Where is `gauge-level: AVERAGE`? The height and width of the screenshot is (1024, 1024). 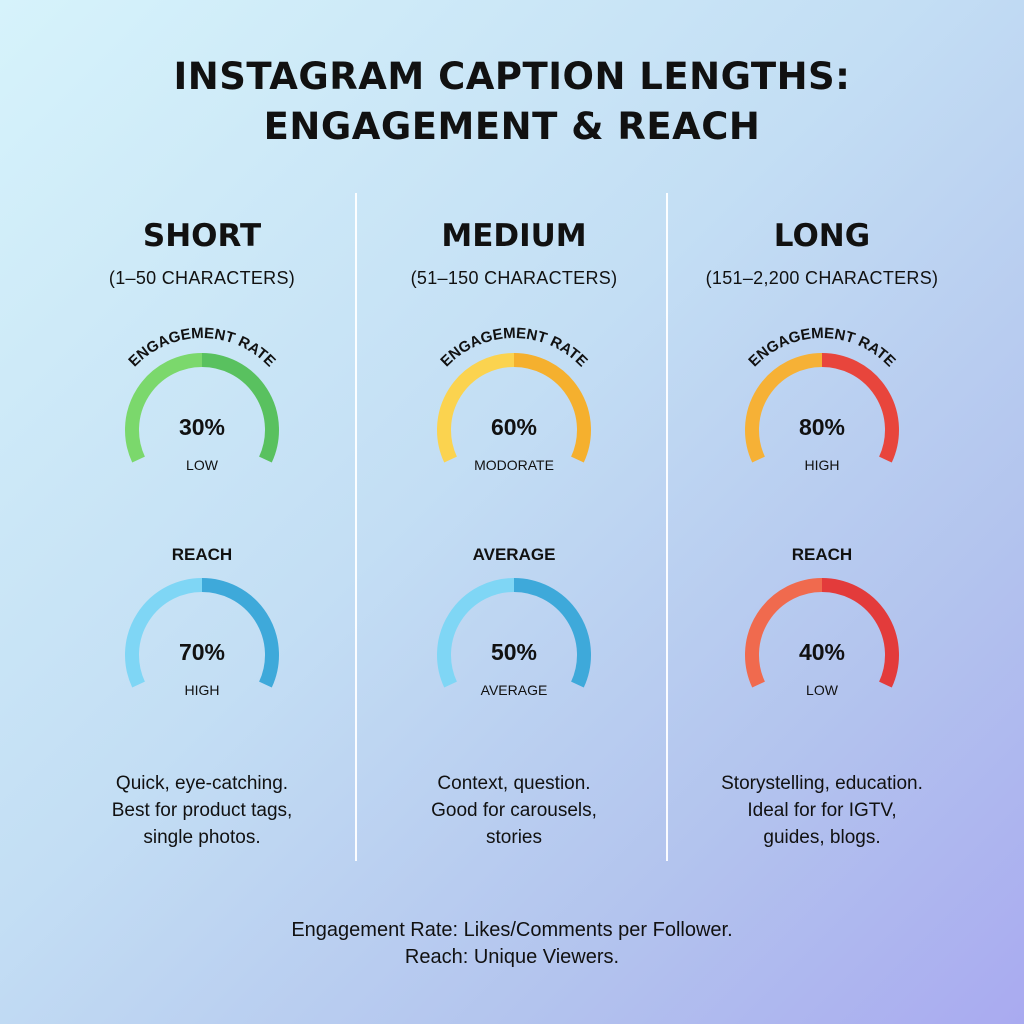
gauge-level: AVERAGE is located at coordinates (514, 690).